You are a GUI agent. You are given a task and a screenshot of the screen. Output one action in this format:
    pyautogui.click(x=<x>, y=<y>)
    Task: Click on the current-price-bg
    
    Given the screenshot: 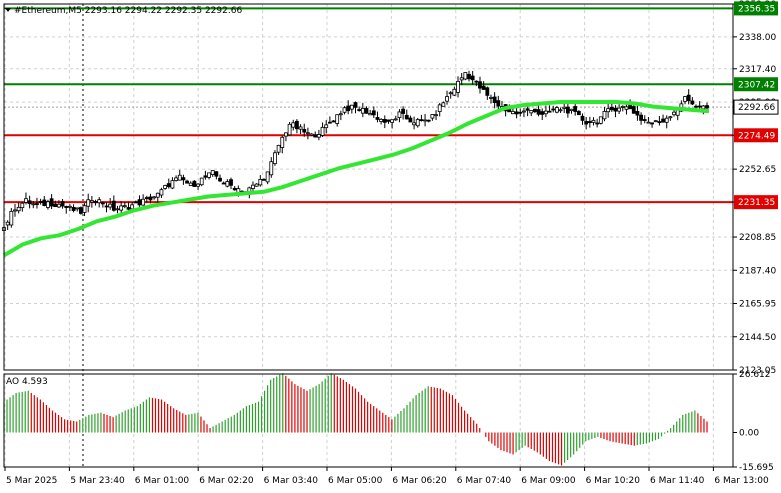 What is the action you would take?
    pyautogui.click(x=756, y=107)
    